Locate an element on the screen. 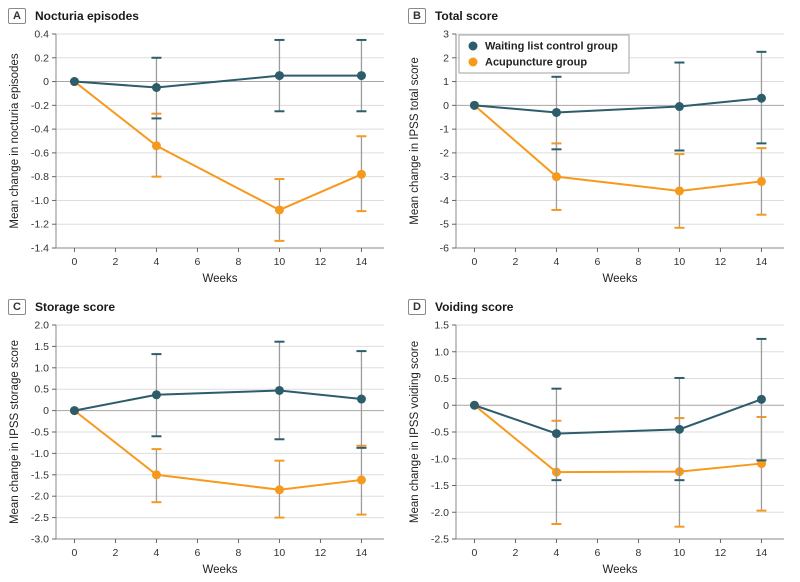 This screenshot has width=800, height=582. y-tick-label: 0.4 is located at coordinates (41, 35).